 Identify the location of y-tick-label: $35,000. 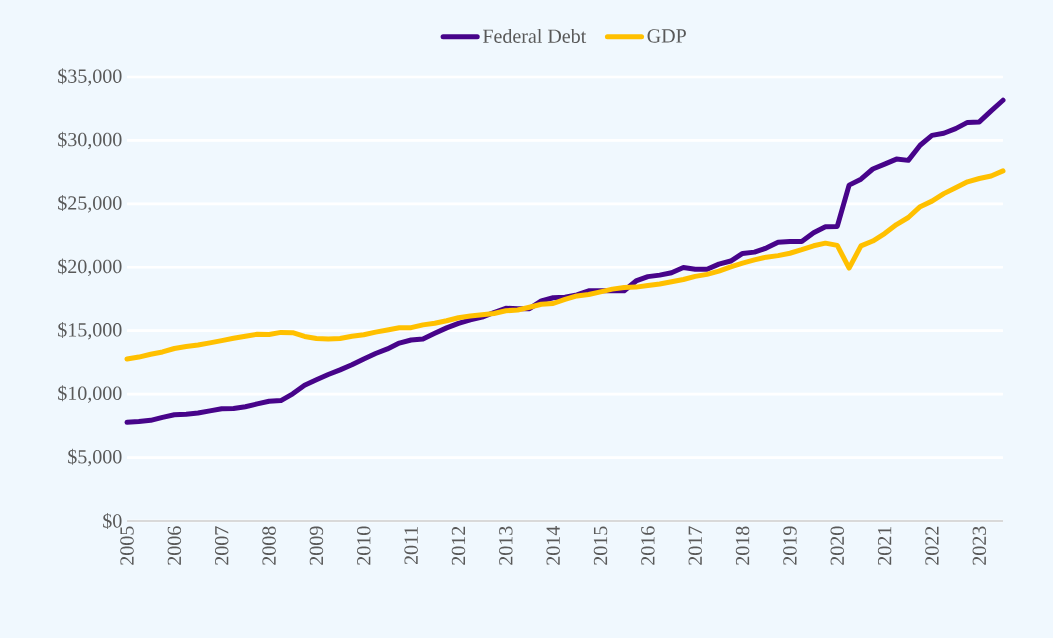
(90, 77).